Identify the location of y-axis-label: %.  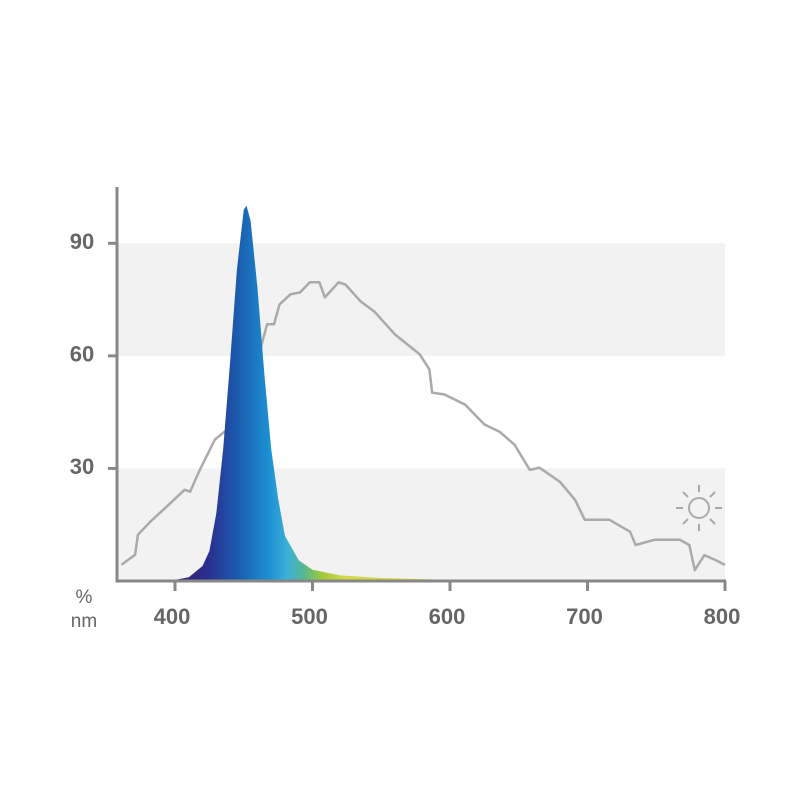
(84, 597).